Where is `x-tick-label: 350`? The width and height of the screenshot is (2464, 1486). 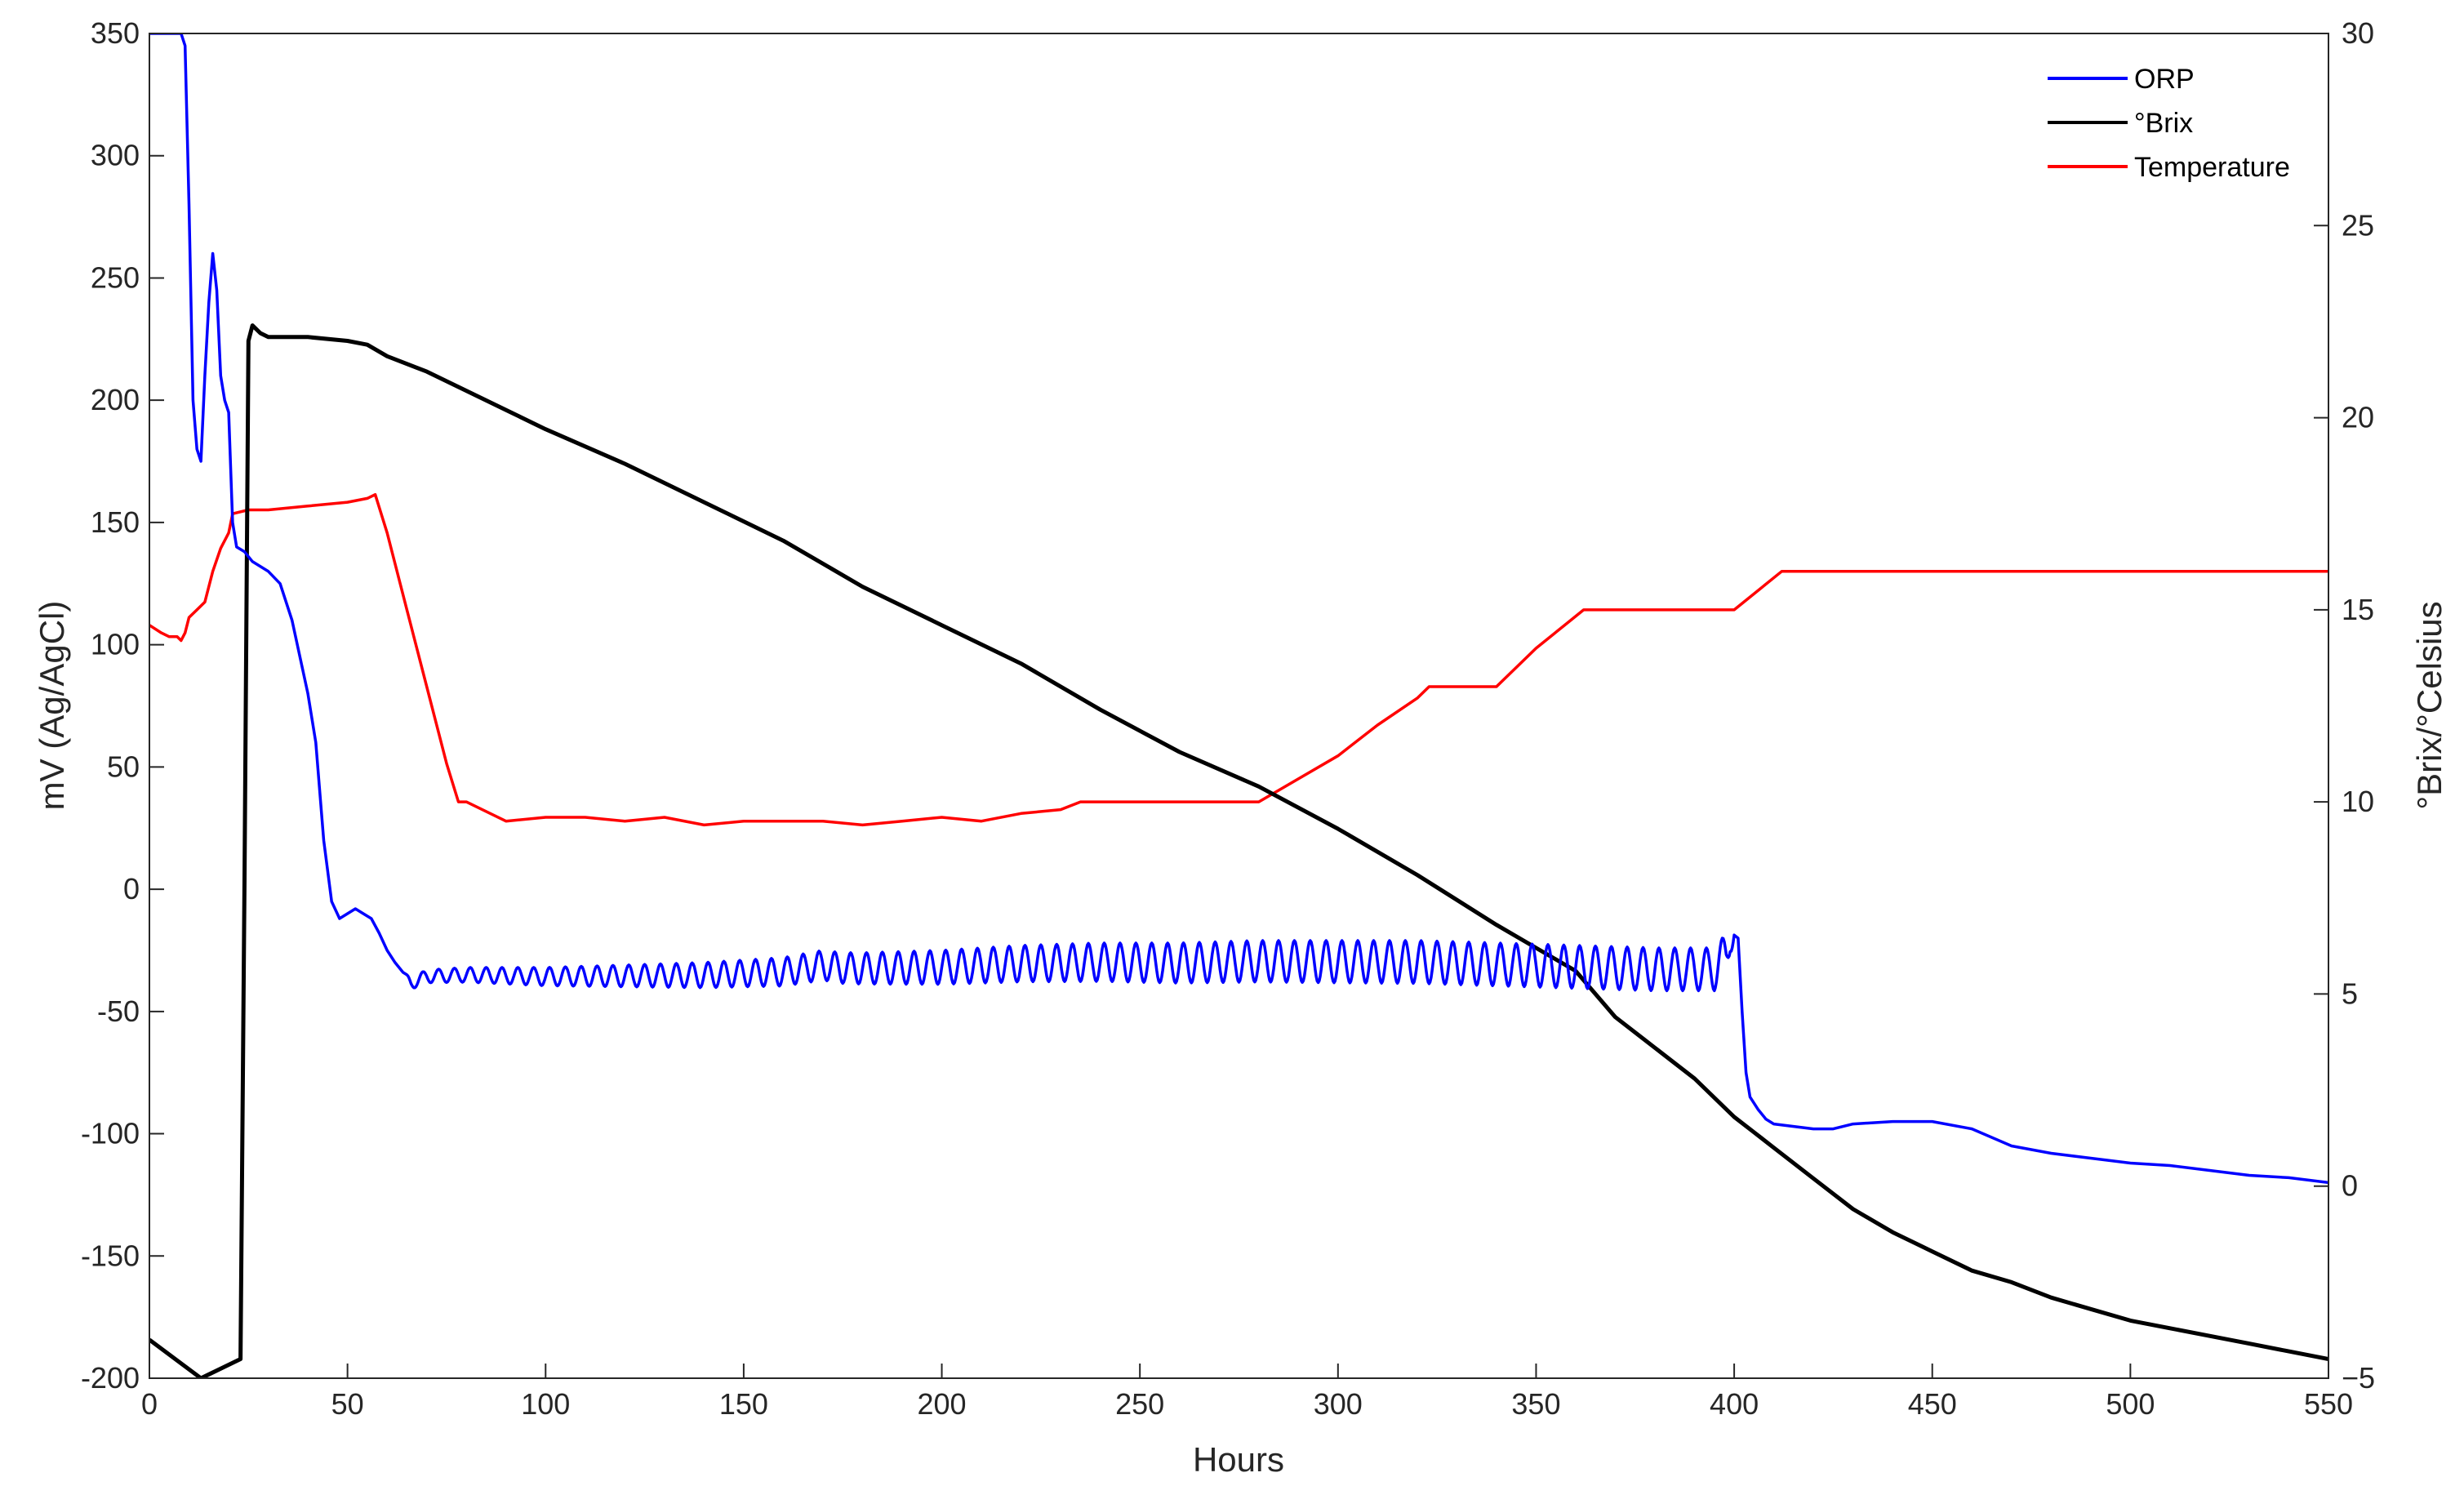 x-tick-label: 350 is located at coordinates (1536, 1404).